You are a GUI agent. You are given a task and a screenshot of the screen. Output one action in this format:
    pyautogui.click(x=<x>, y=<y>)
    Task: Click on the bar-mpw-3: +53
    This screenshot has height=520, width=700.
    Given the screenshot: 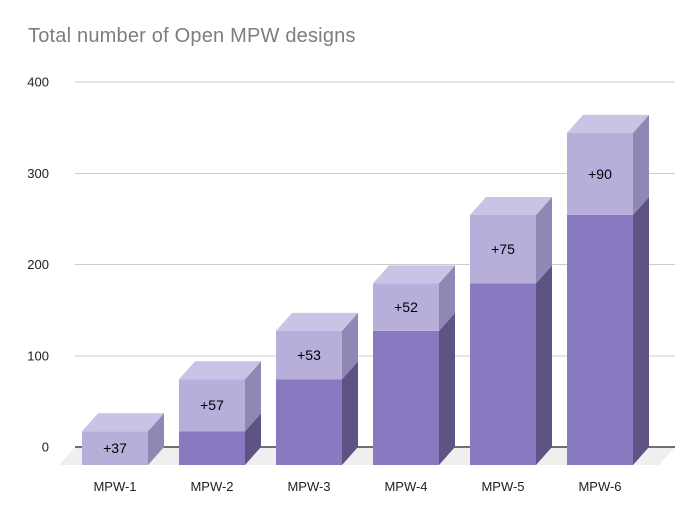 What is the action you would take?
    pyautogui.click(x=317, y=388)
    